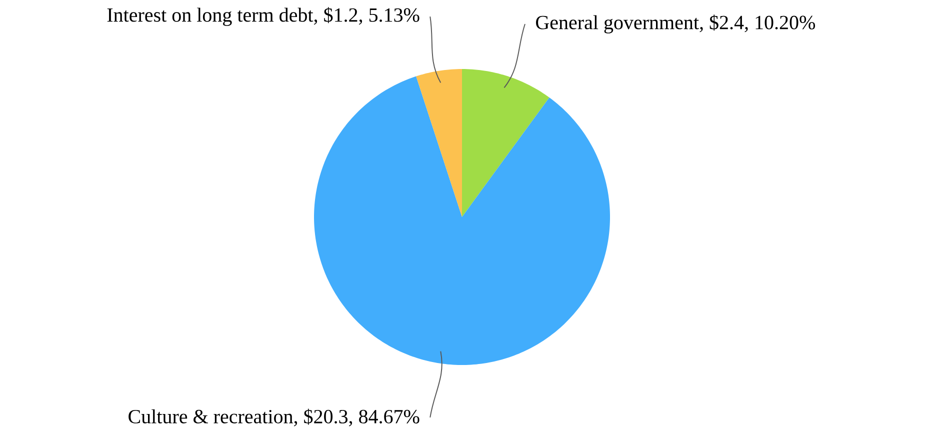 This screenshot has width=927, height=444. What do you see at coordinates (676, 24) in the screenshot?
I see `slice-label: General government, $2.4, 10.20%` at bounding box center [676, 24].